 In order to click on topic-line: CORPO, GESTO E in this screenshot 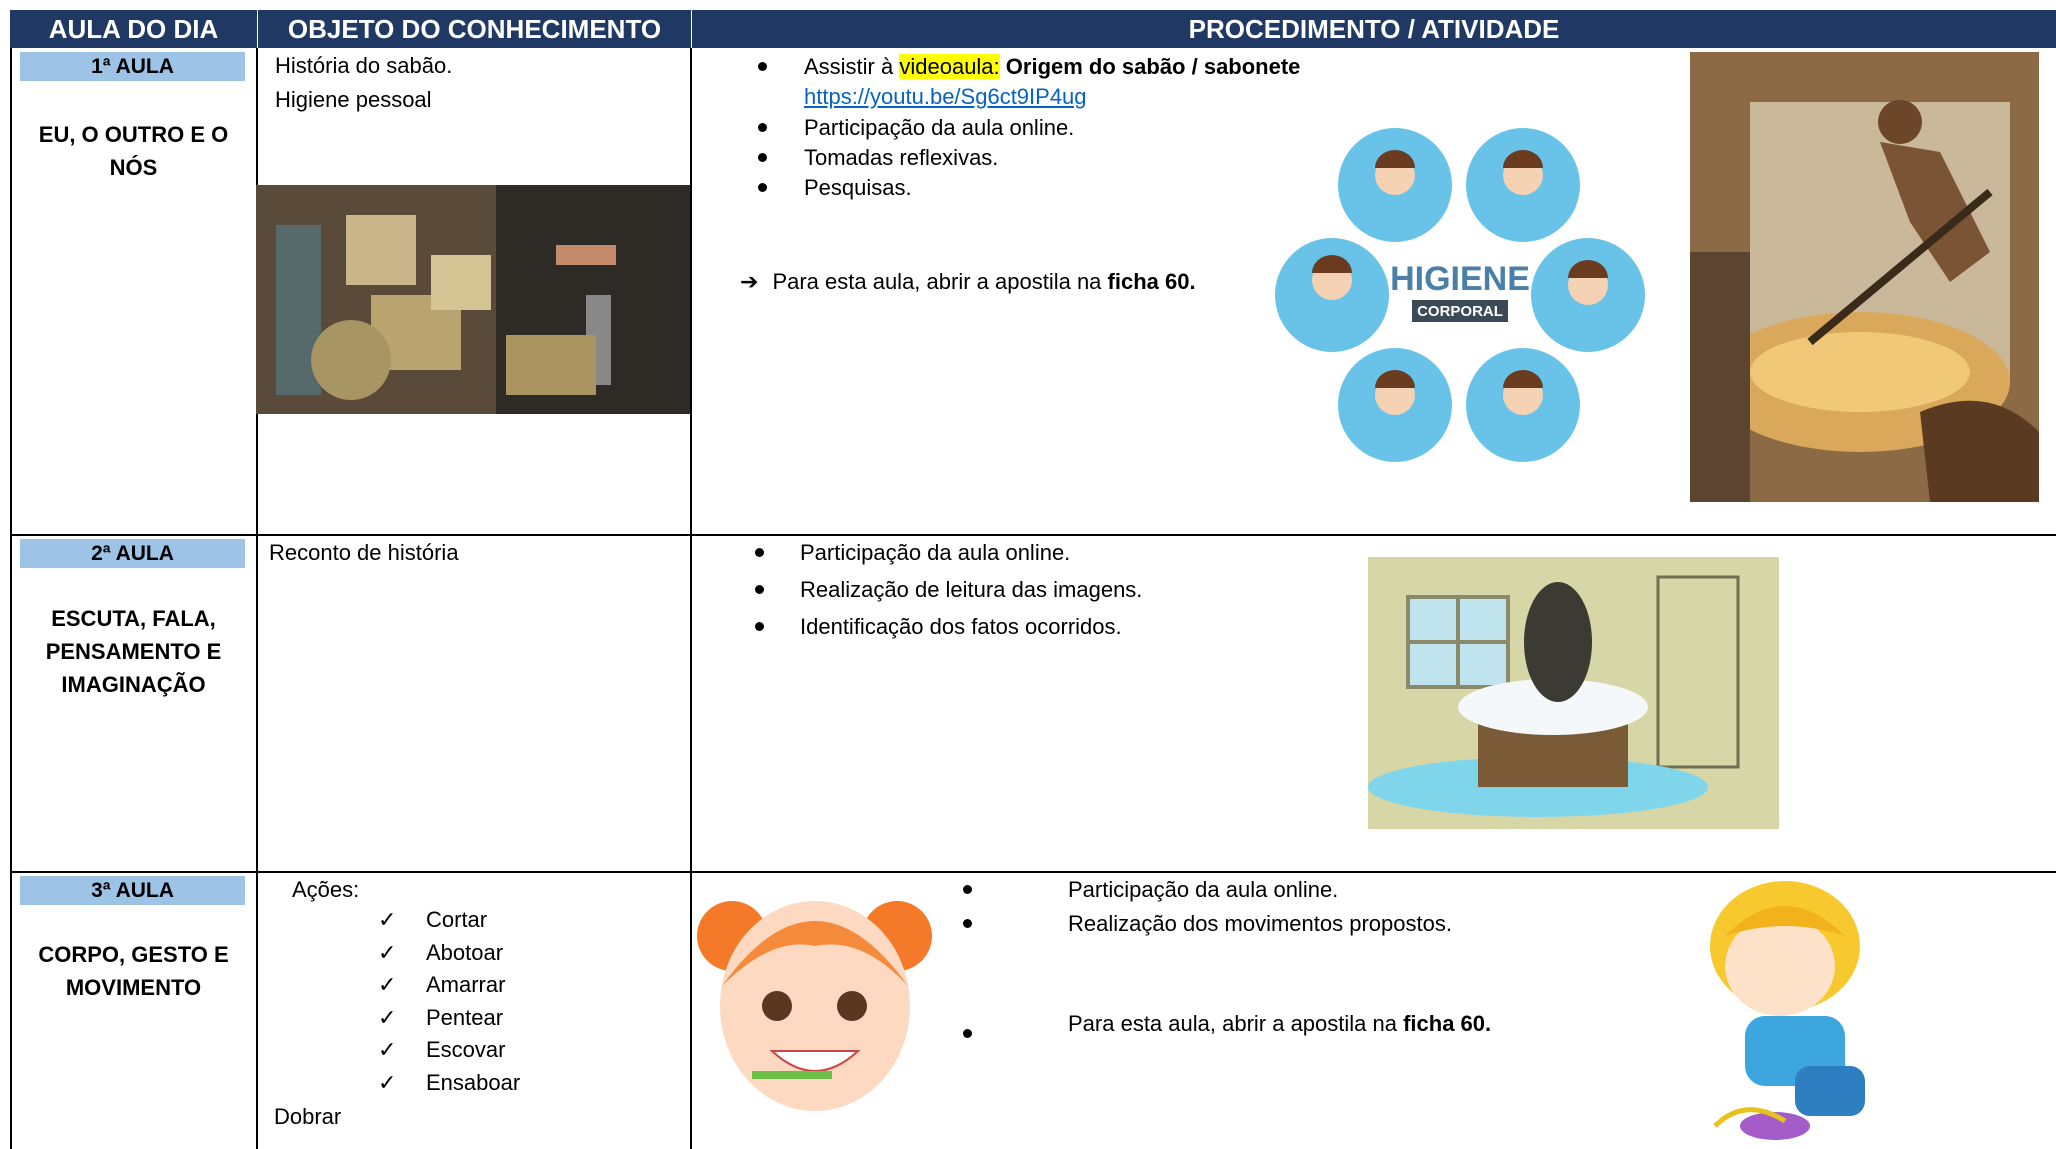, I will do `click(133, 954)`.